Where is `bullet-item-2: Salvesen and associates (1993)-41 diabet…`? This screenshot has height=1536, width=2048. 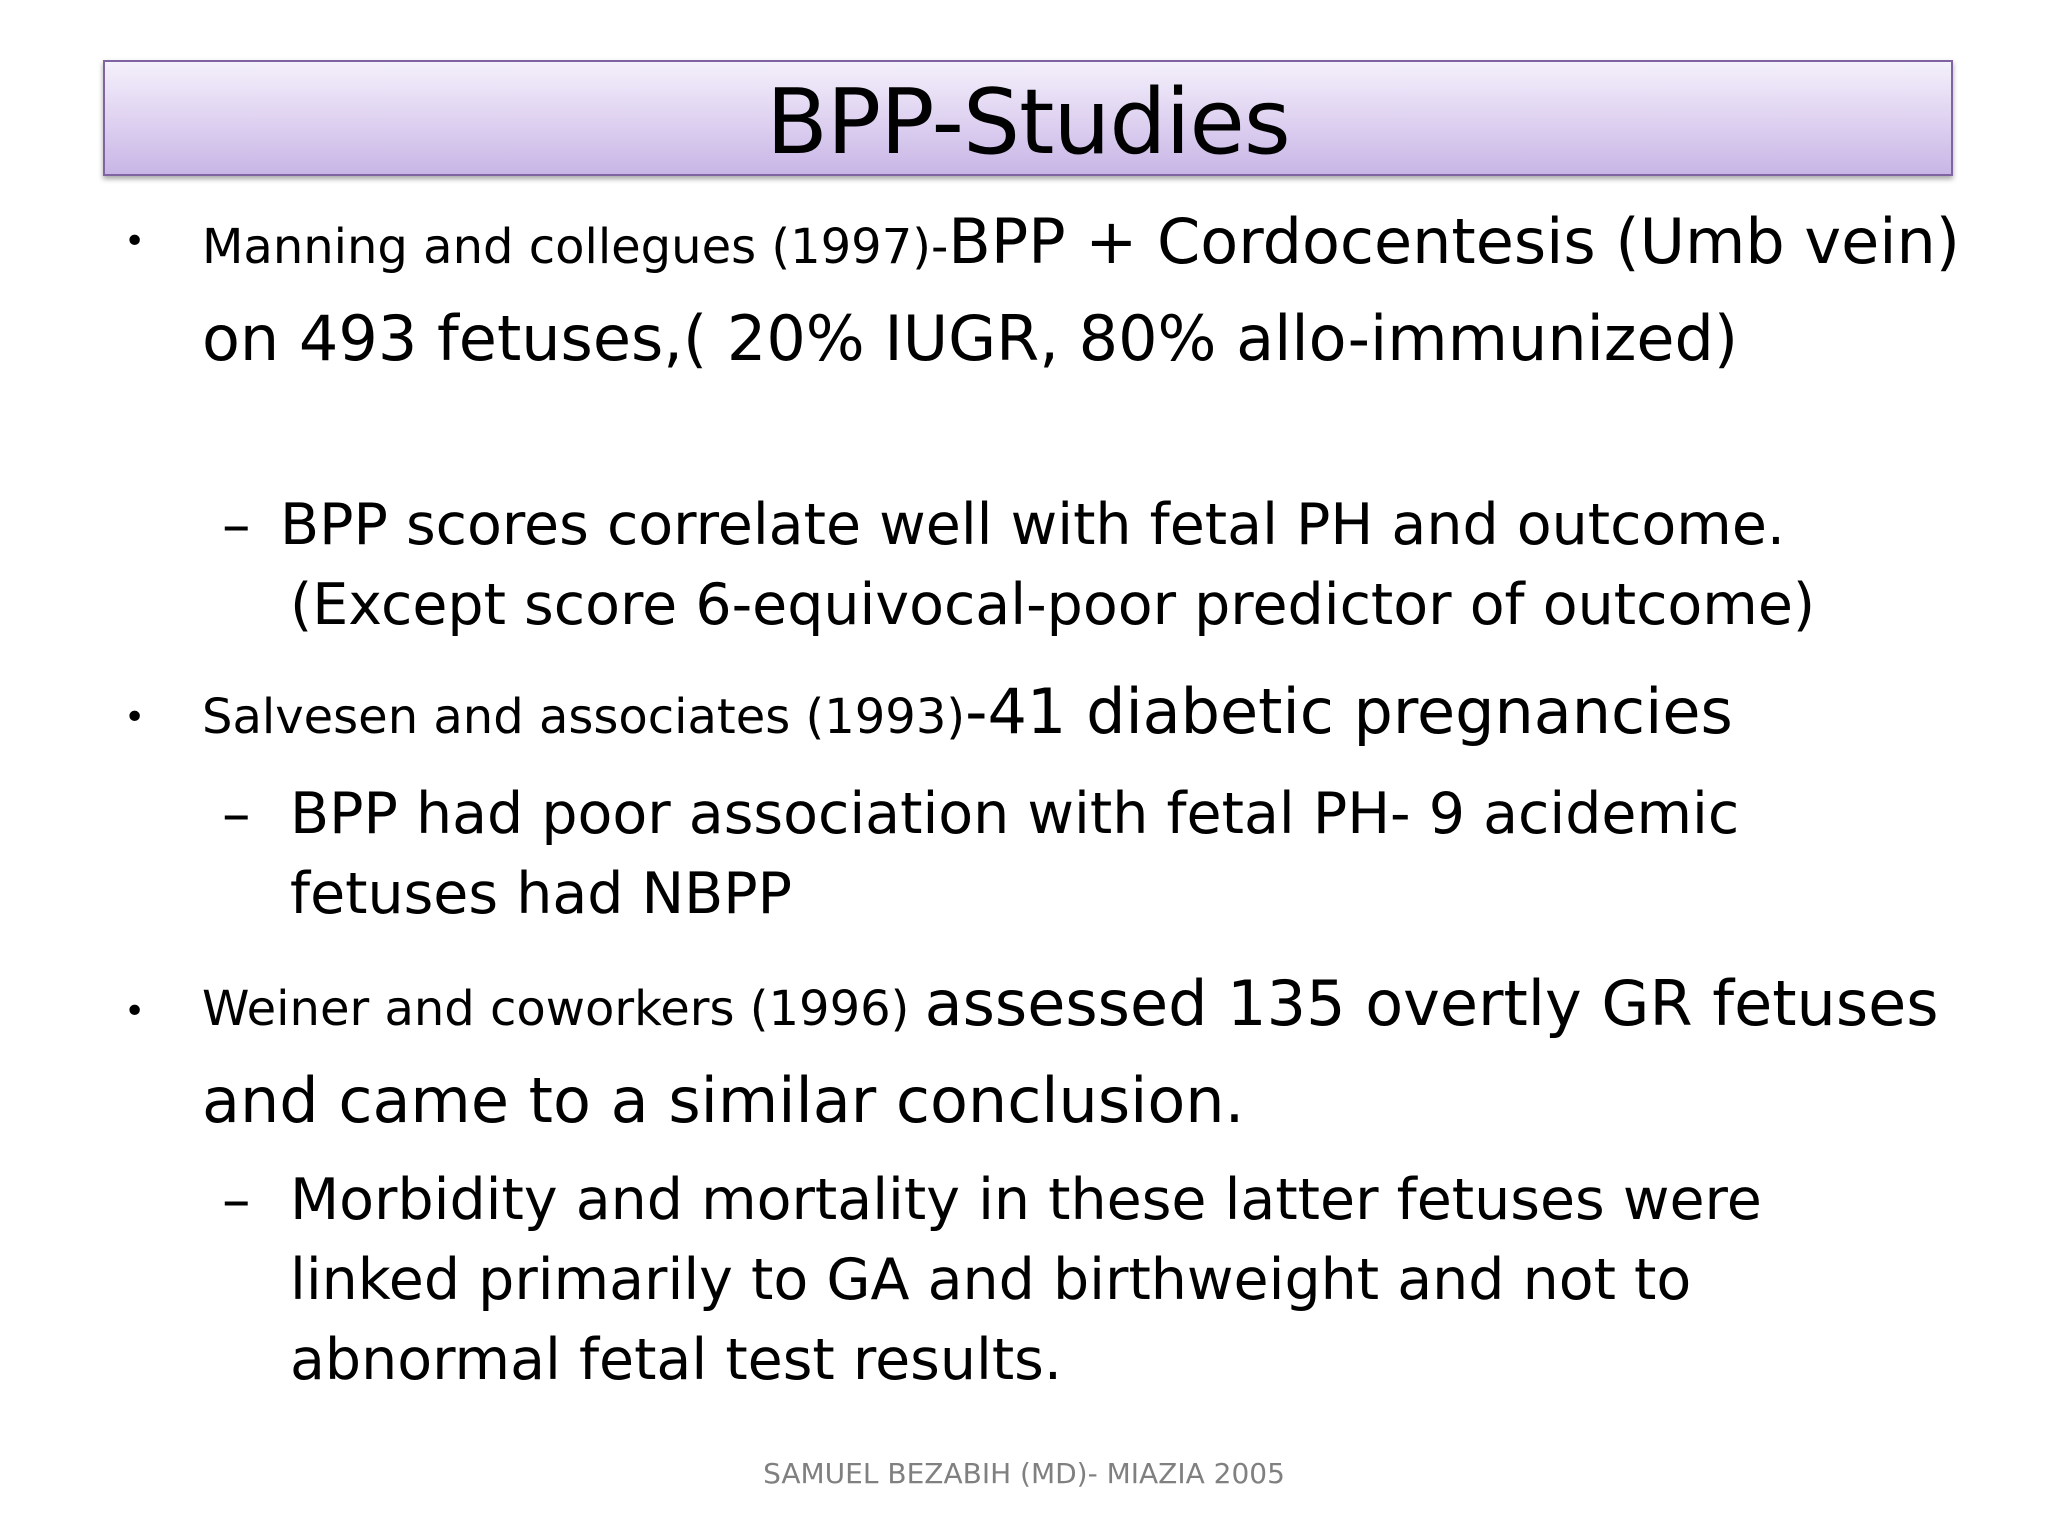
bullet-item-2: Salvesen and associates (1993)-41 diabet… is located at coordinates (1082, 714).